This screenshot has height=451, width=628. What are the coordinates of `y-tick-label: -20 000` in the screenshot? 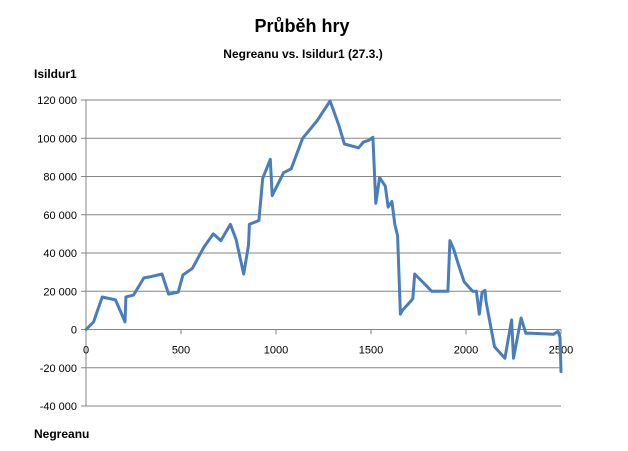 It's located at (58, 369).